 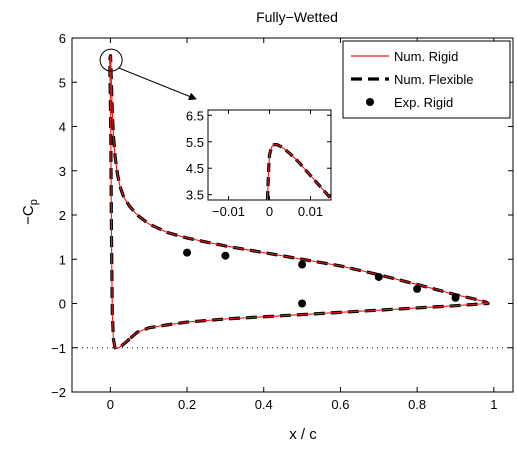 I want to click on legend-label: Num. Rigid, so click(x=426, y=56).